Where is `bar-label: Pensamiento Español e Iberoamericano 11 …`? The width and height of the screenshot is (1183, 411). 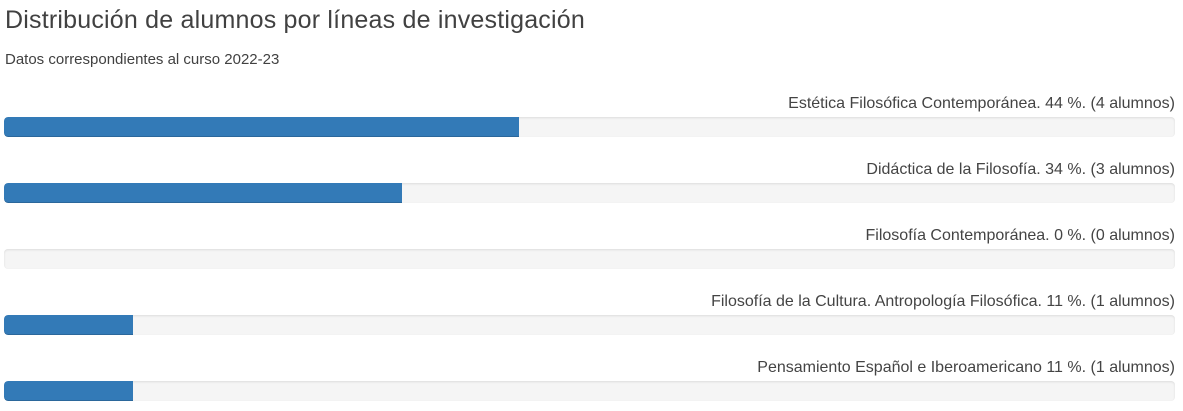 bar-label: Pensamiento Español e Iberoamericano 11 … is located at coordinates (966, 367).